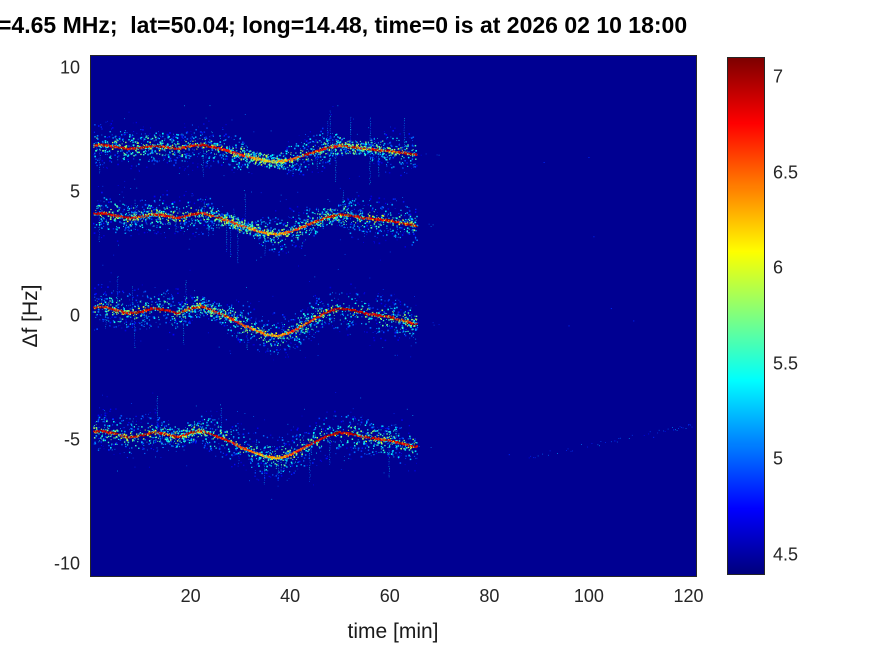 The width and height of the screenshot is (875, 656). What do you see at coordinates (69, 67) in the screenshot?
I see `y-tick-label: 10` at bounding box center [69, 67].